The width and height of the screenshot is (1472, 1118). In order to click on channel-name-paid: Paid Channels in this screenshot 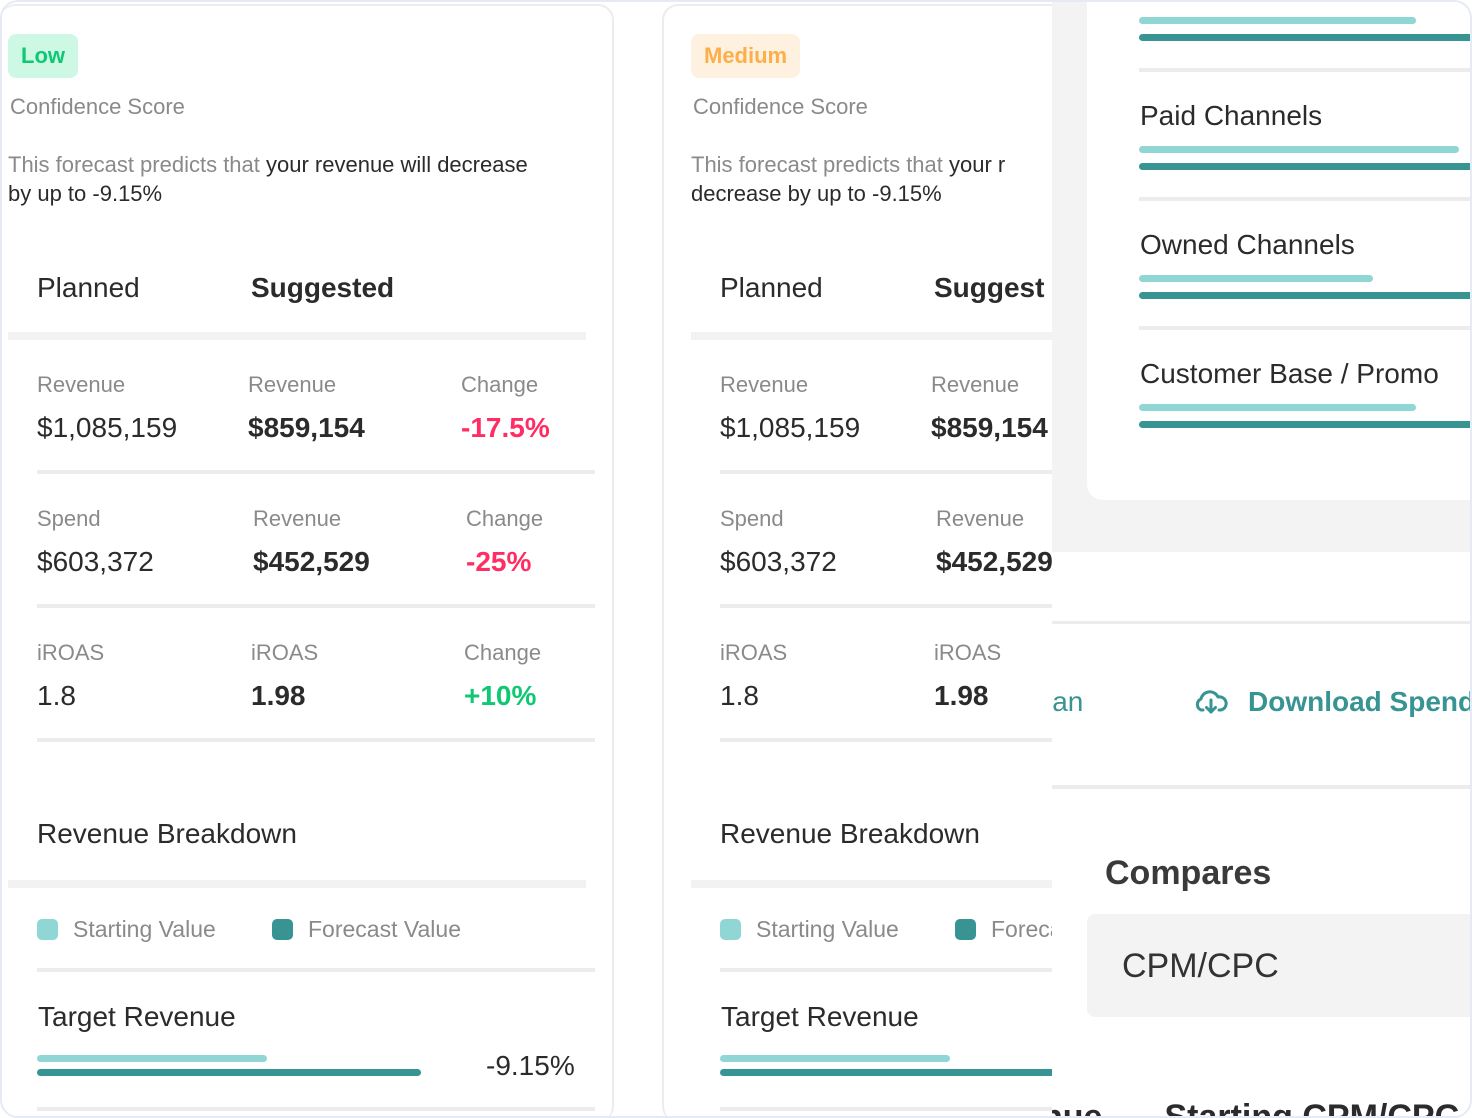, I will do `click(1231, 115)`.